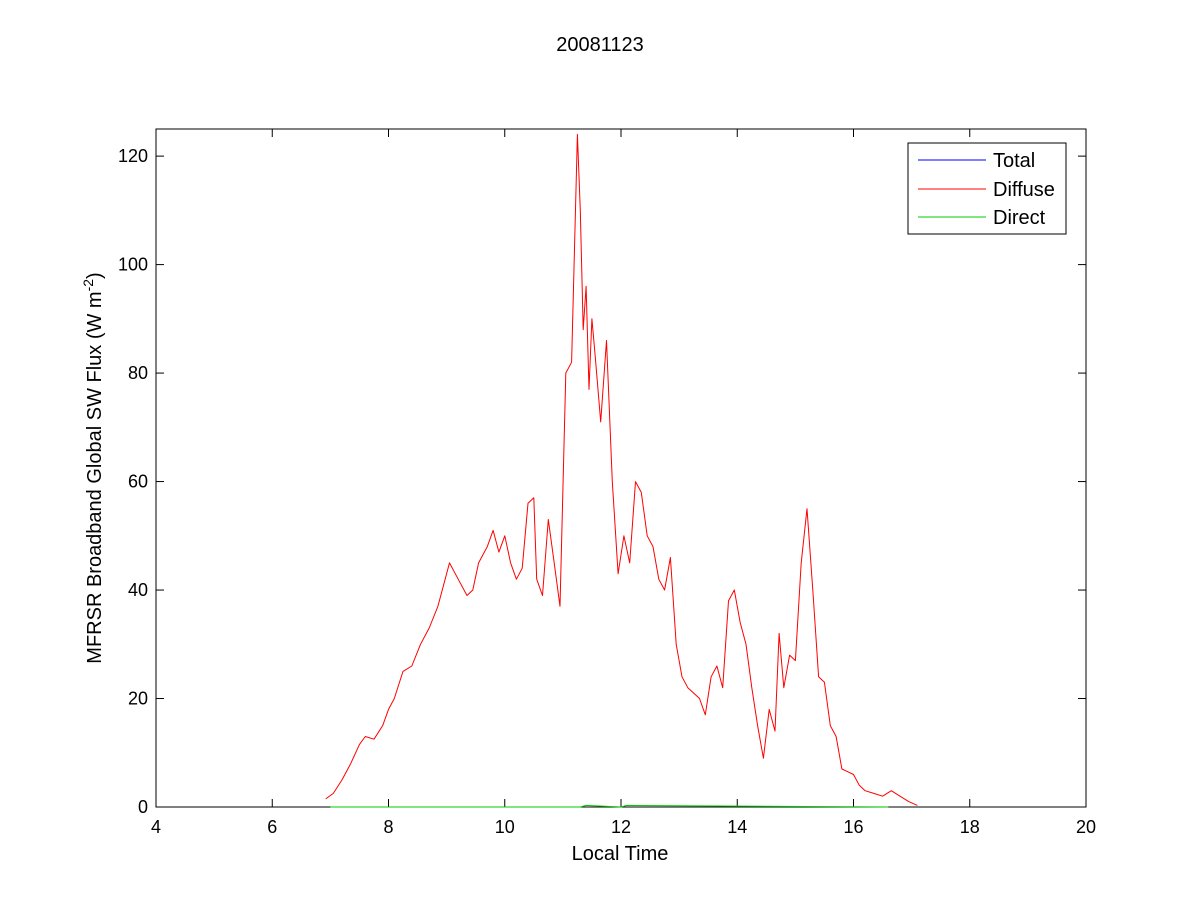 The width and height of the screenshot is (1200, 900). Describe the element at coordinates (88, 285) in the screenshot. I see `y-axis-label-superscript: -2` at that location.